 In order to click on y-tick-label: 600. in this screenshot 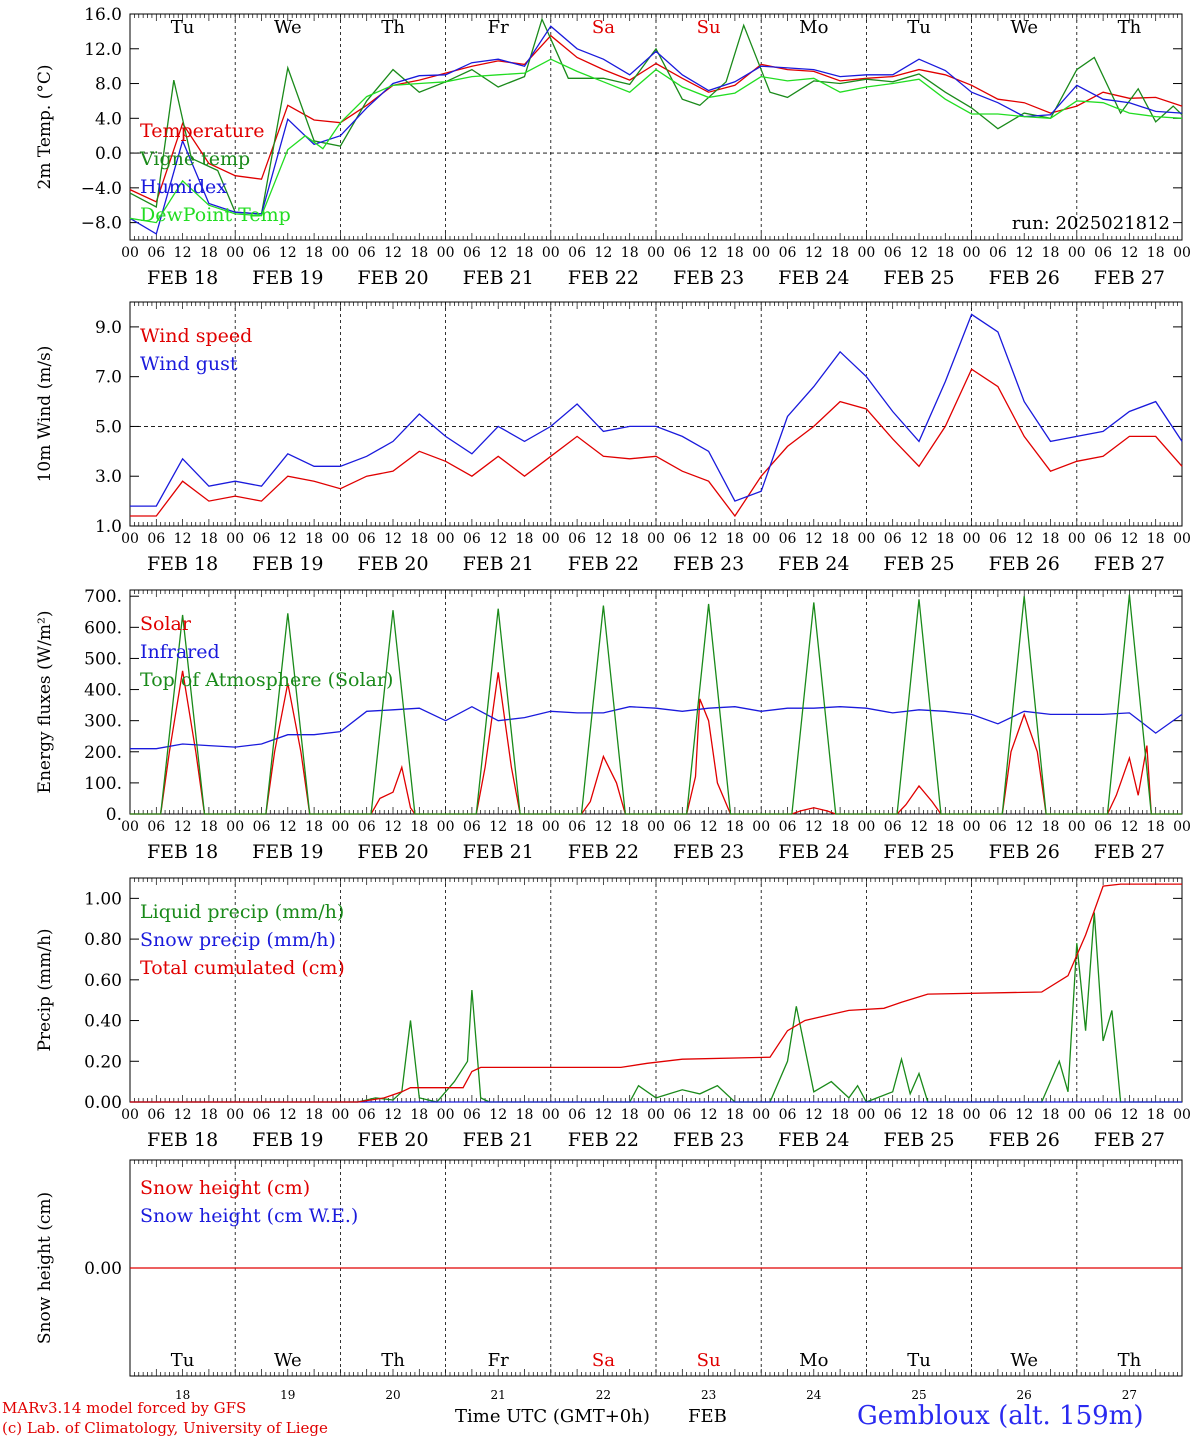, I will do `click(103, 628)`.